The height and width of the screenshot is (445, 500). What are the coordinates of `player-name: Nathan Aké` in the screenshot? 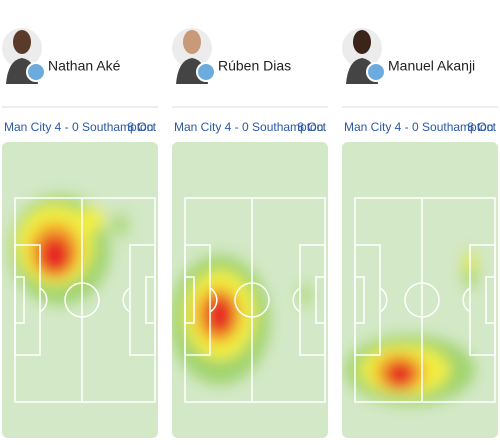 It's located at (84, 66).